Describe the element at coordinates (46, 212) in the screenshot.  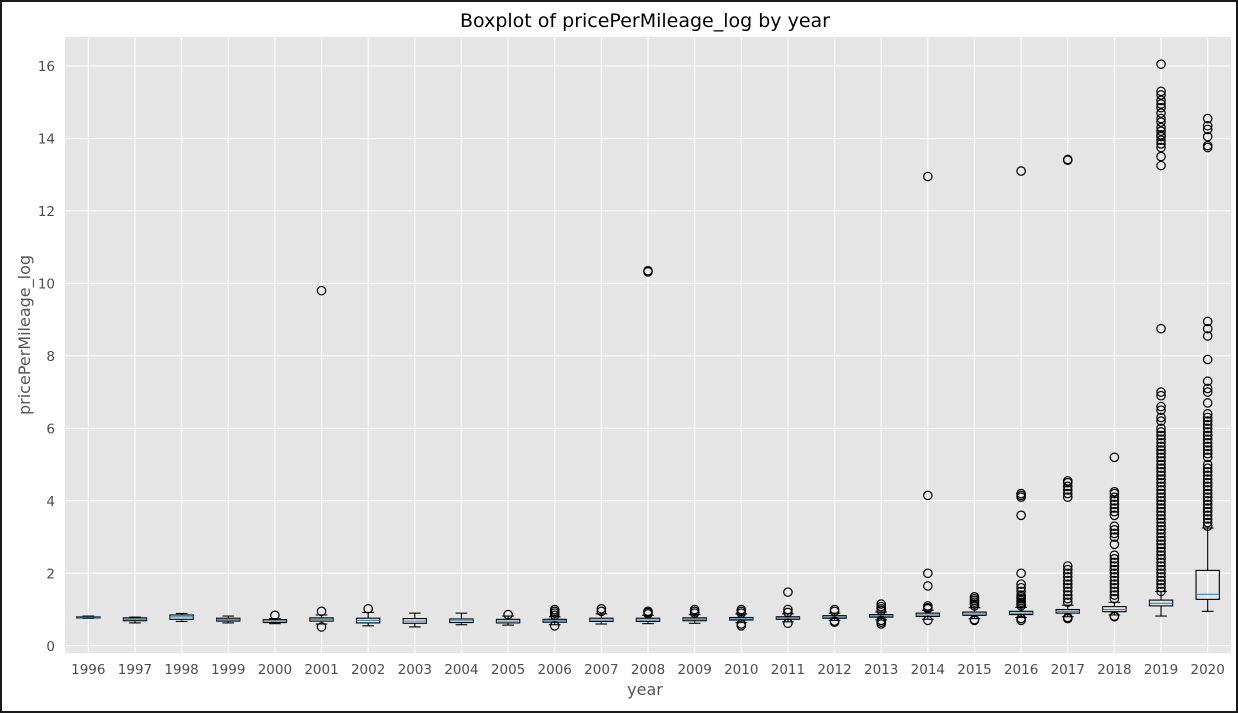
I see `y-tick-label: 12` at that location.